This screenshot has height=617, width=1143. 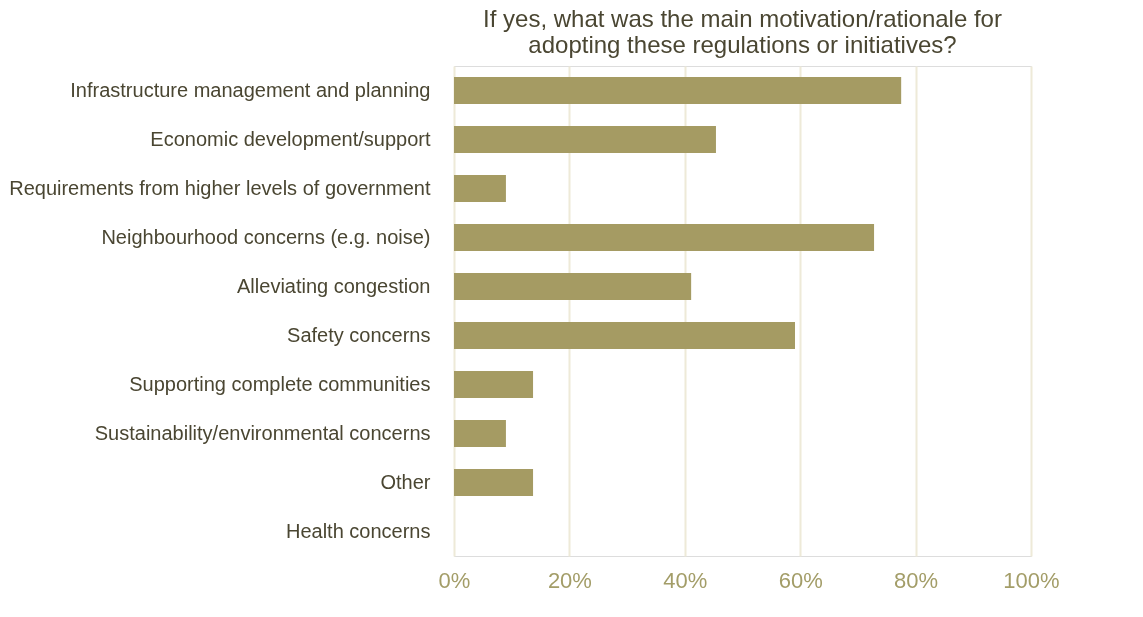 What do you see at coordinates (685, 580) in the screenshot?
I see `x-tick-label: 40%` at bounding box center [685, 580].